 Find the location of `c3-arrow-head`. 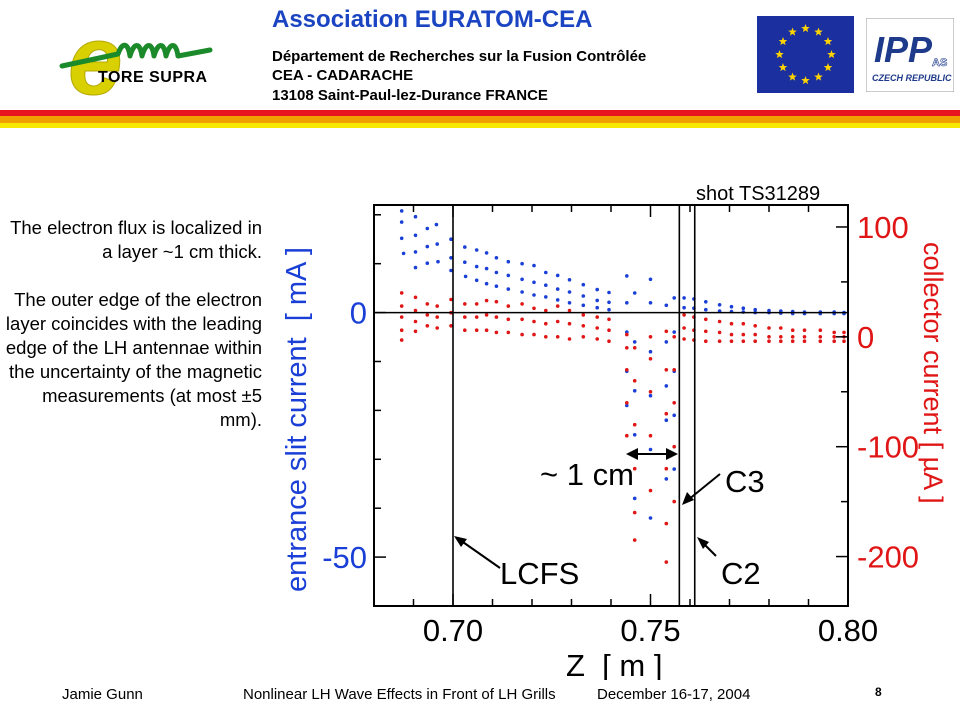

c3-arrow-head is located at coordinates (688, 498).